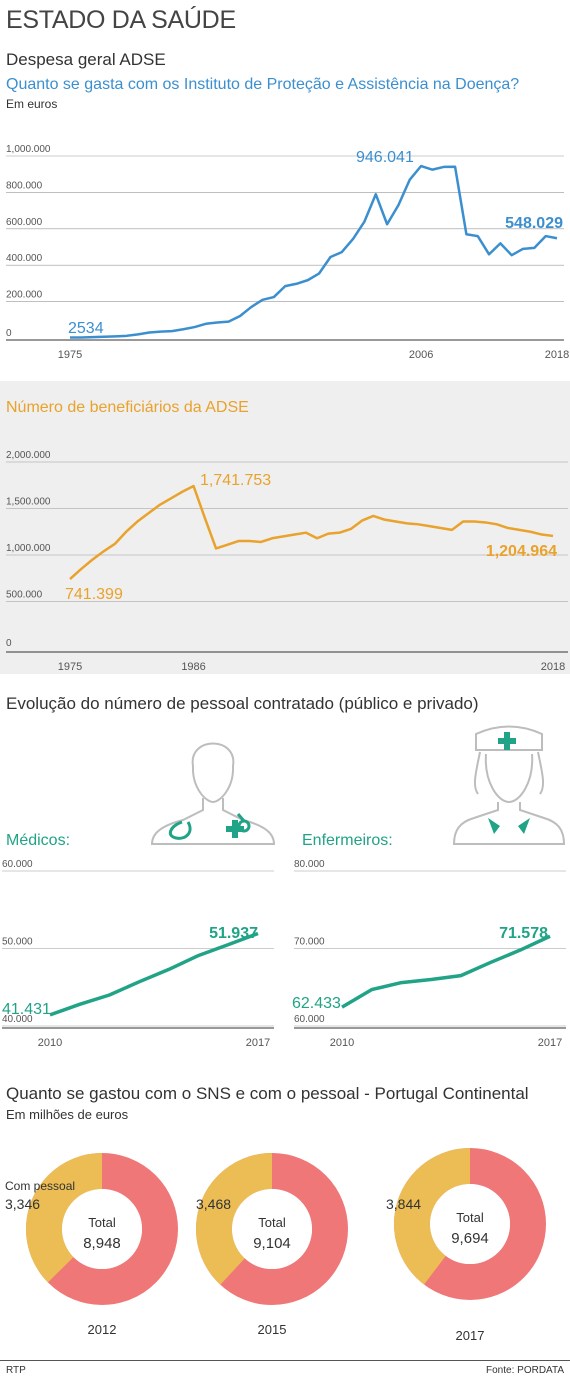  What do you see at coordinates (347, 840) in the screenshot?
I see `enfermeiros-label: Enfermeiros:` at bounding box center [347, 840].